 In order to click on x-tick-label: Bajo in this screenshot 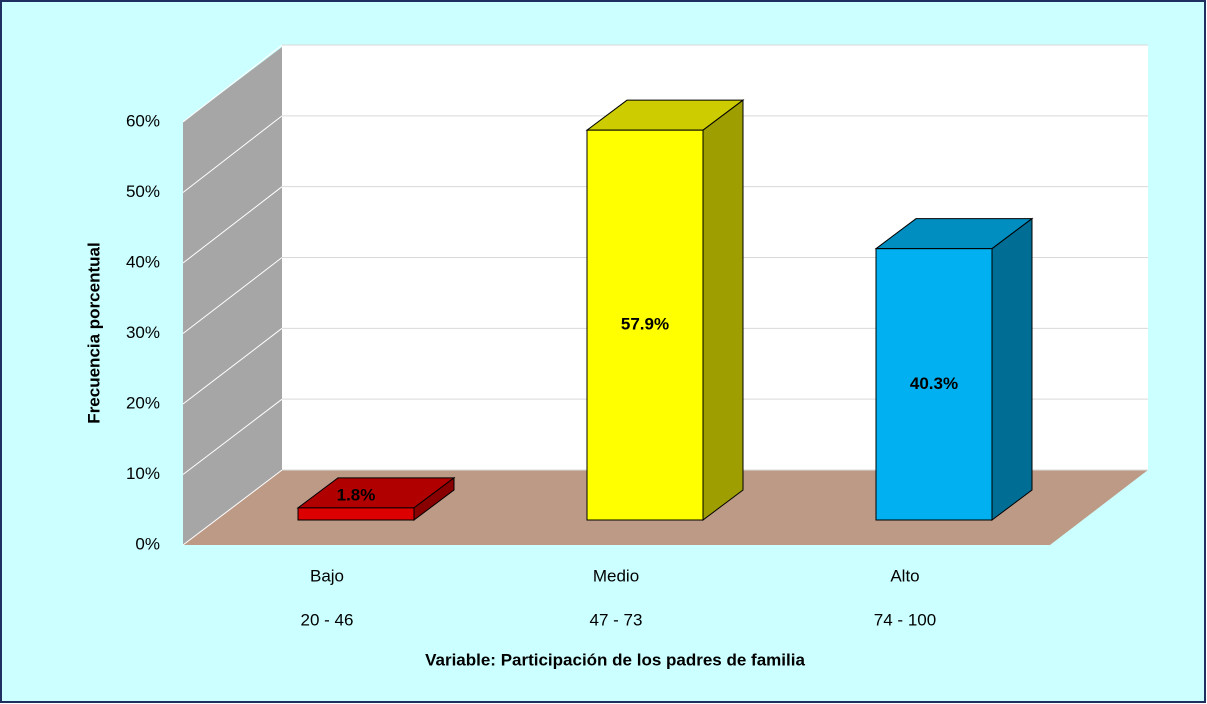, I will do `click(327, 575)`.